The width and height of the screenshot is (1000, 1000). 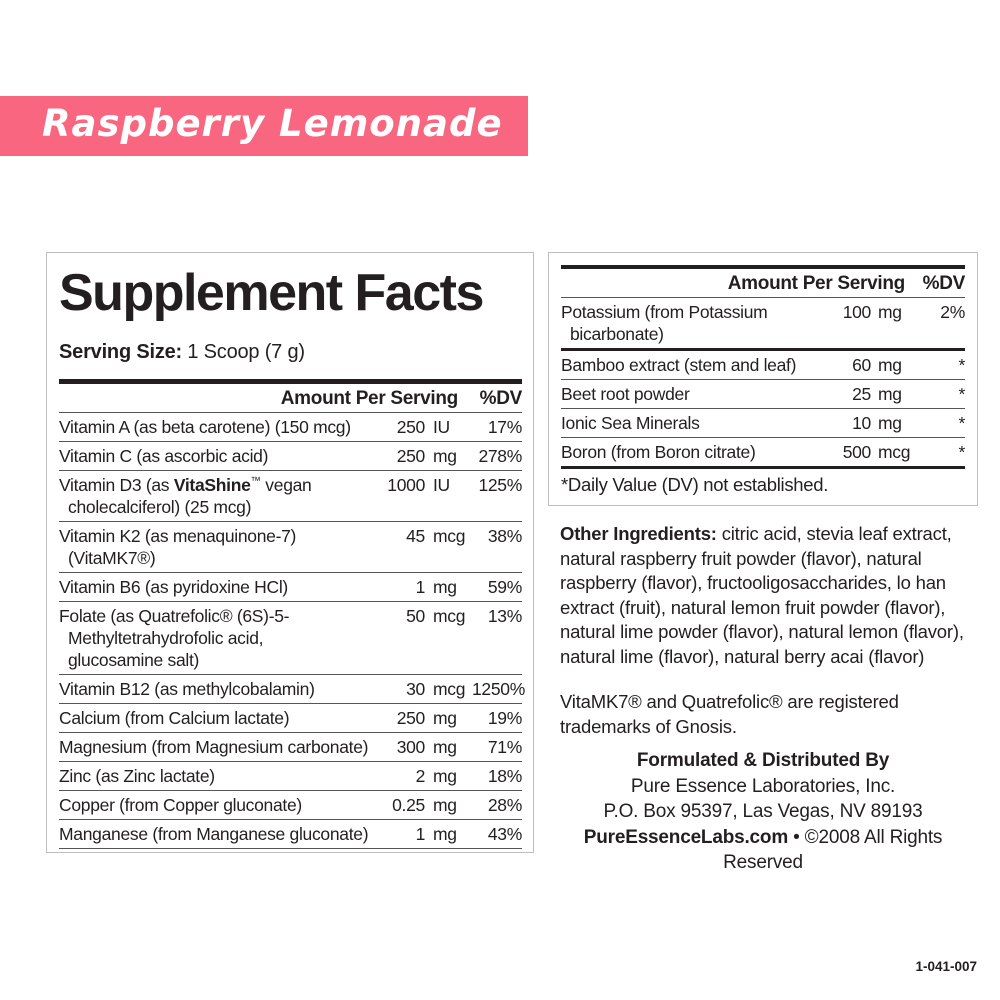 I want to click on nutrient-values: 10 mg *, so click(x=894, y=423).